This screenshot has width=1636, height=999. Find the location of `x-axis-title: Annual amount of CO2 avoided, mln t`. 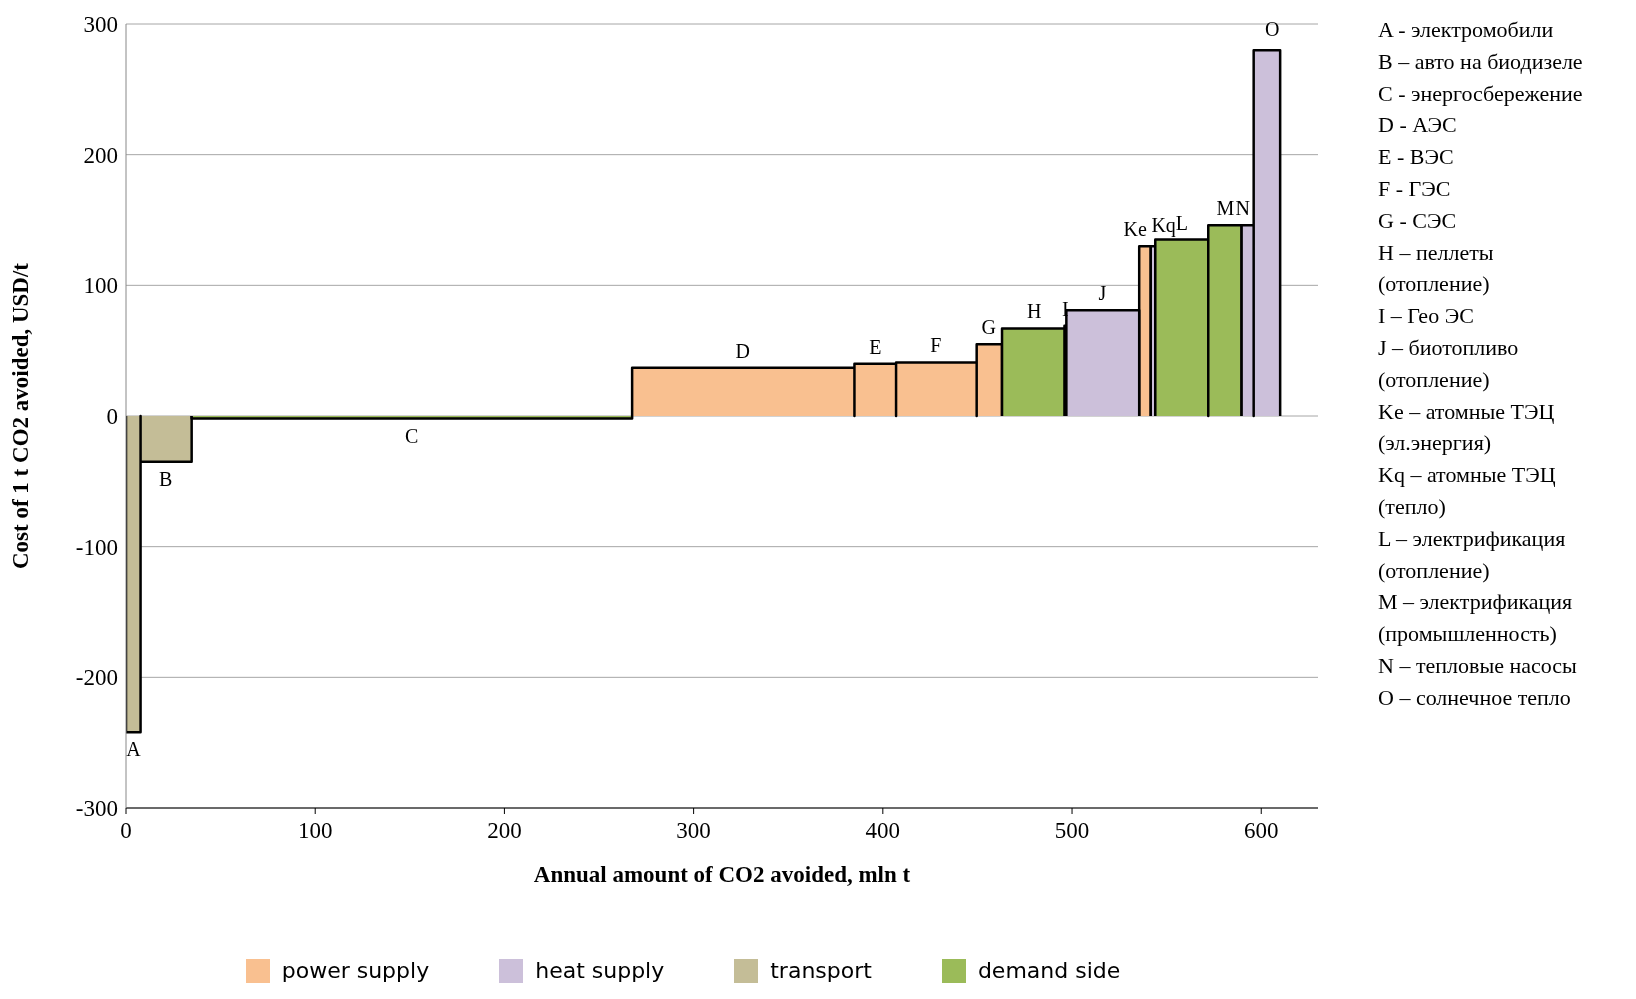

x-axis-title: Annual amount of CO2 avoided, mln t is located at coordinates (722, 875).